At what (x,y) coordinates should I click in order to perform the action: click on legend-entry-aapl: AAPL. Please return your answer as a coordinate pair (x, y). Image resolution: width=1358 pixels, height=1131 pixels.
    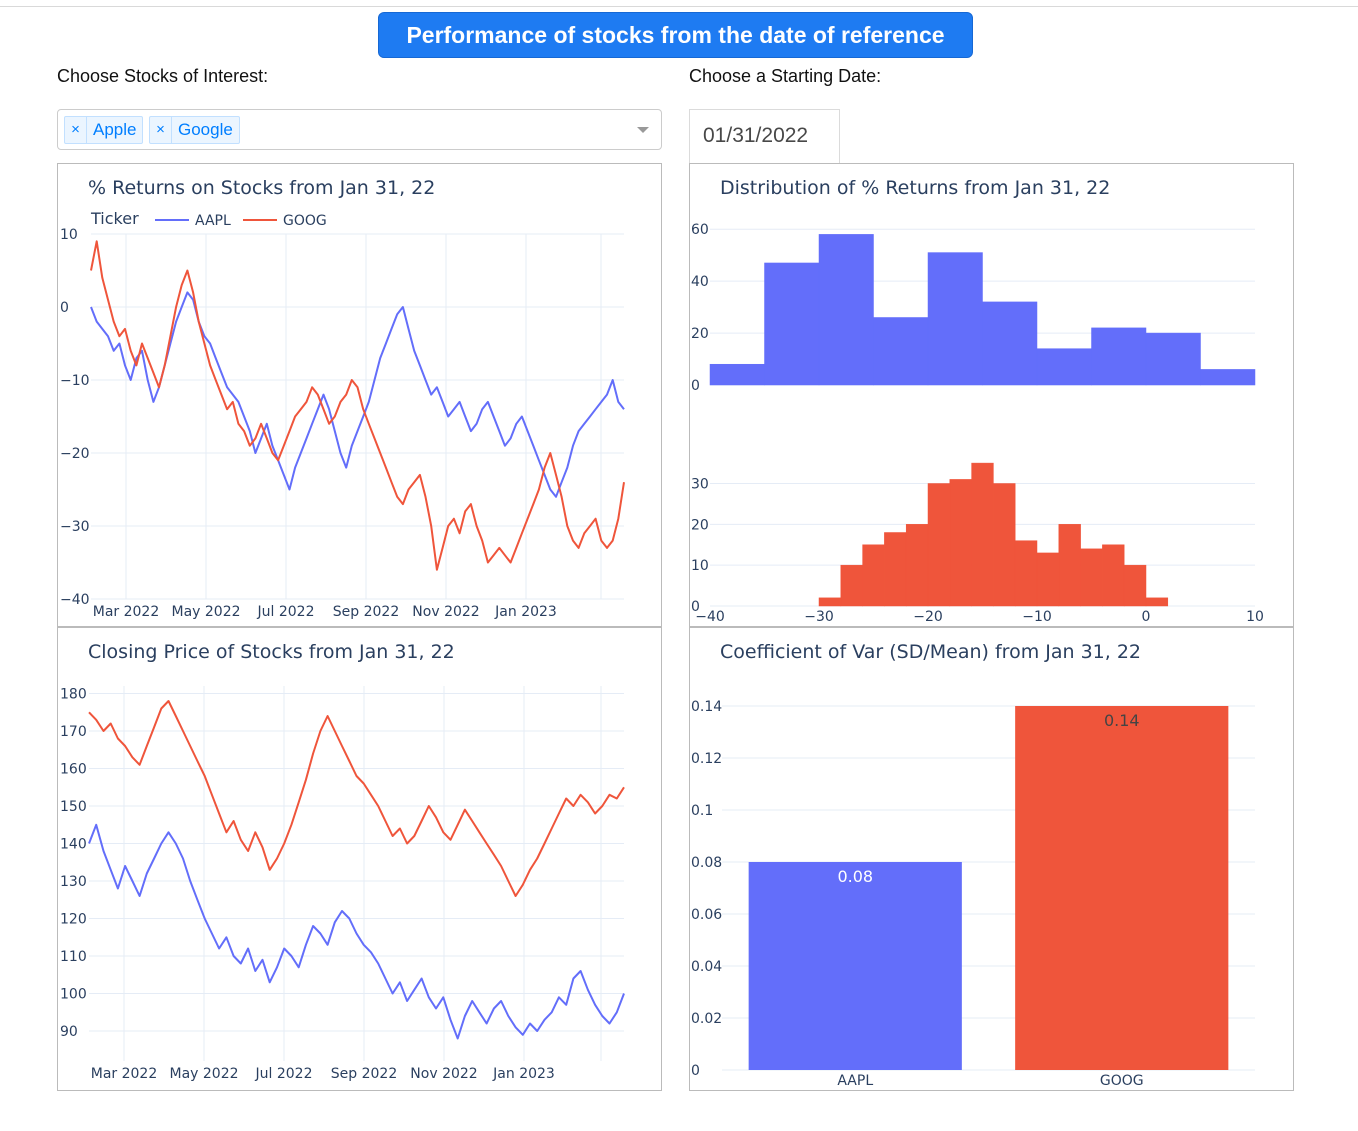
    Looking at the image, I should click on (213, 221).